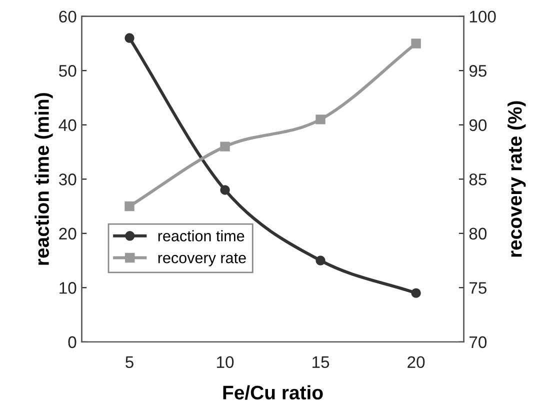 This screenshot has height=419, width=545. Describe the element at coordinates (483, 16) in the screenshot. I see `y2-tick-label: 100` at that location.